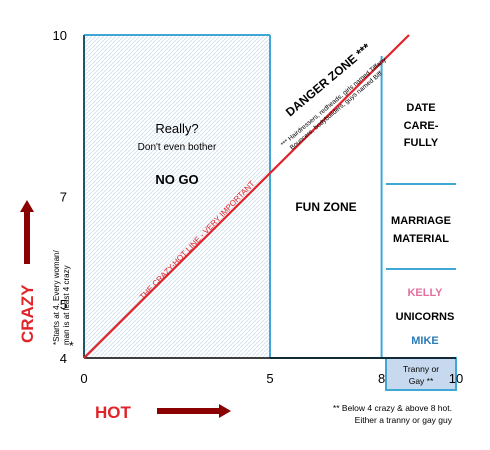 The width and height of the screenshot is (490, 450). Describe the element at coordinates (336, 110) in the screenshot. I see `danger-note-2: Bouncers, bodybuilders, guys named Biff` at that location.